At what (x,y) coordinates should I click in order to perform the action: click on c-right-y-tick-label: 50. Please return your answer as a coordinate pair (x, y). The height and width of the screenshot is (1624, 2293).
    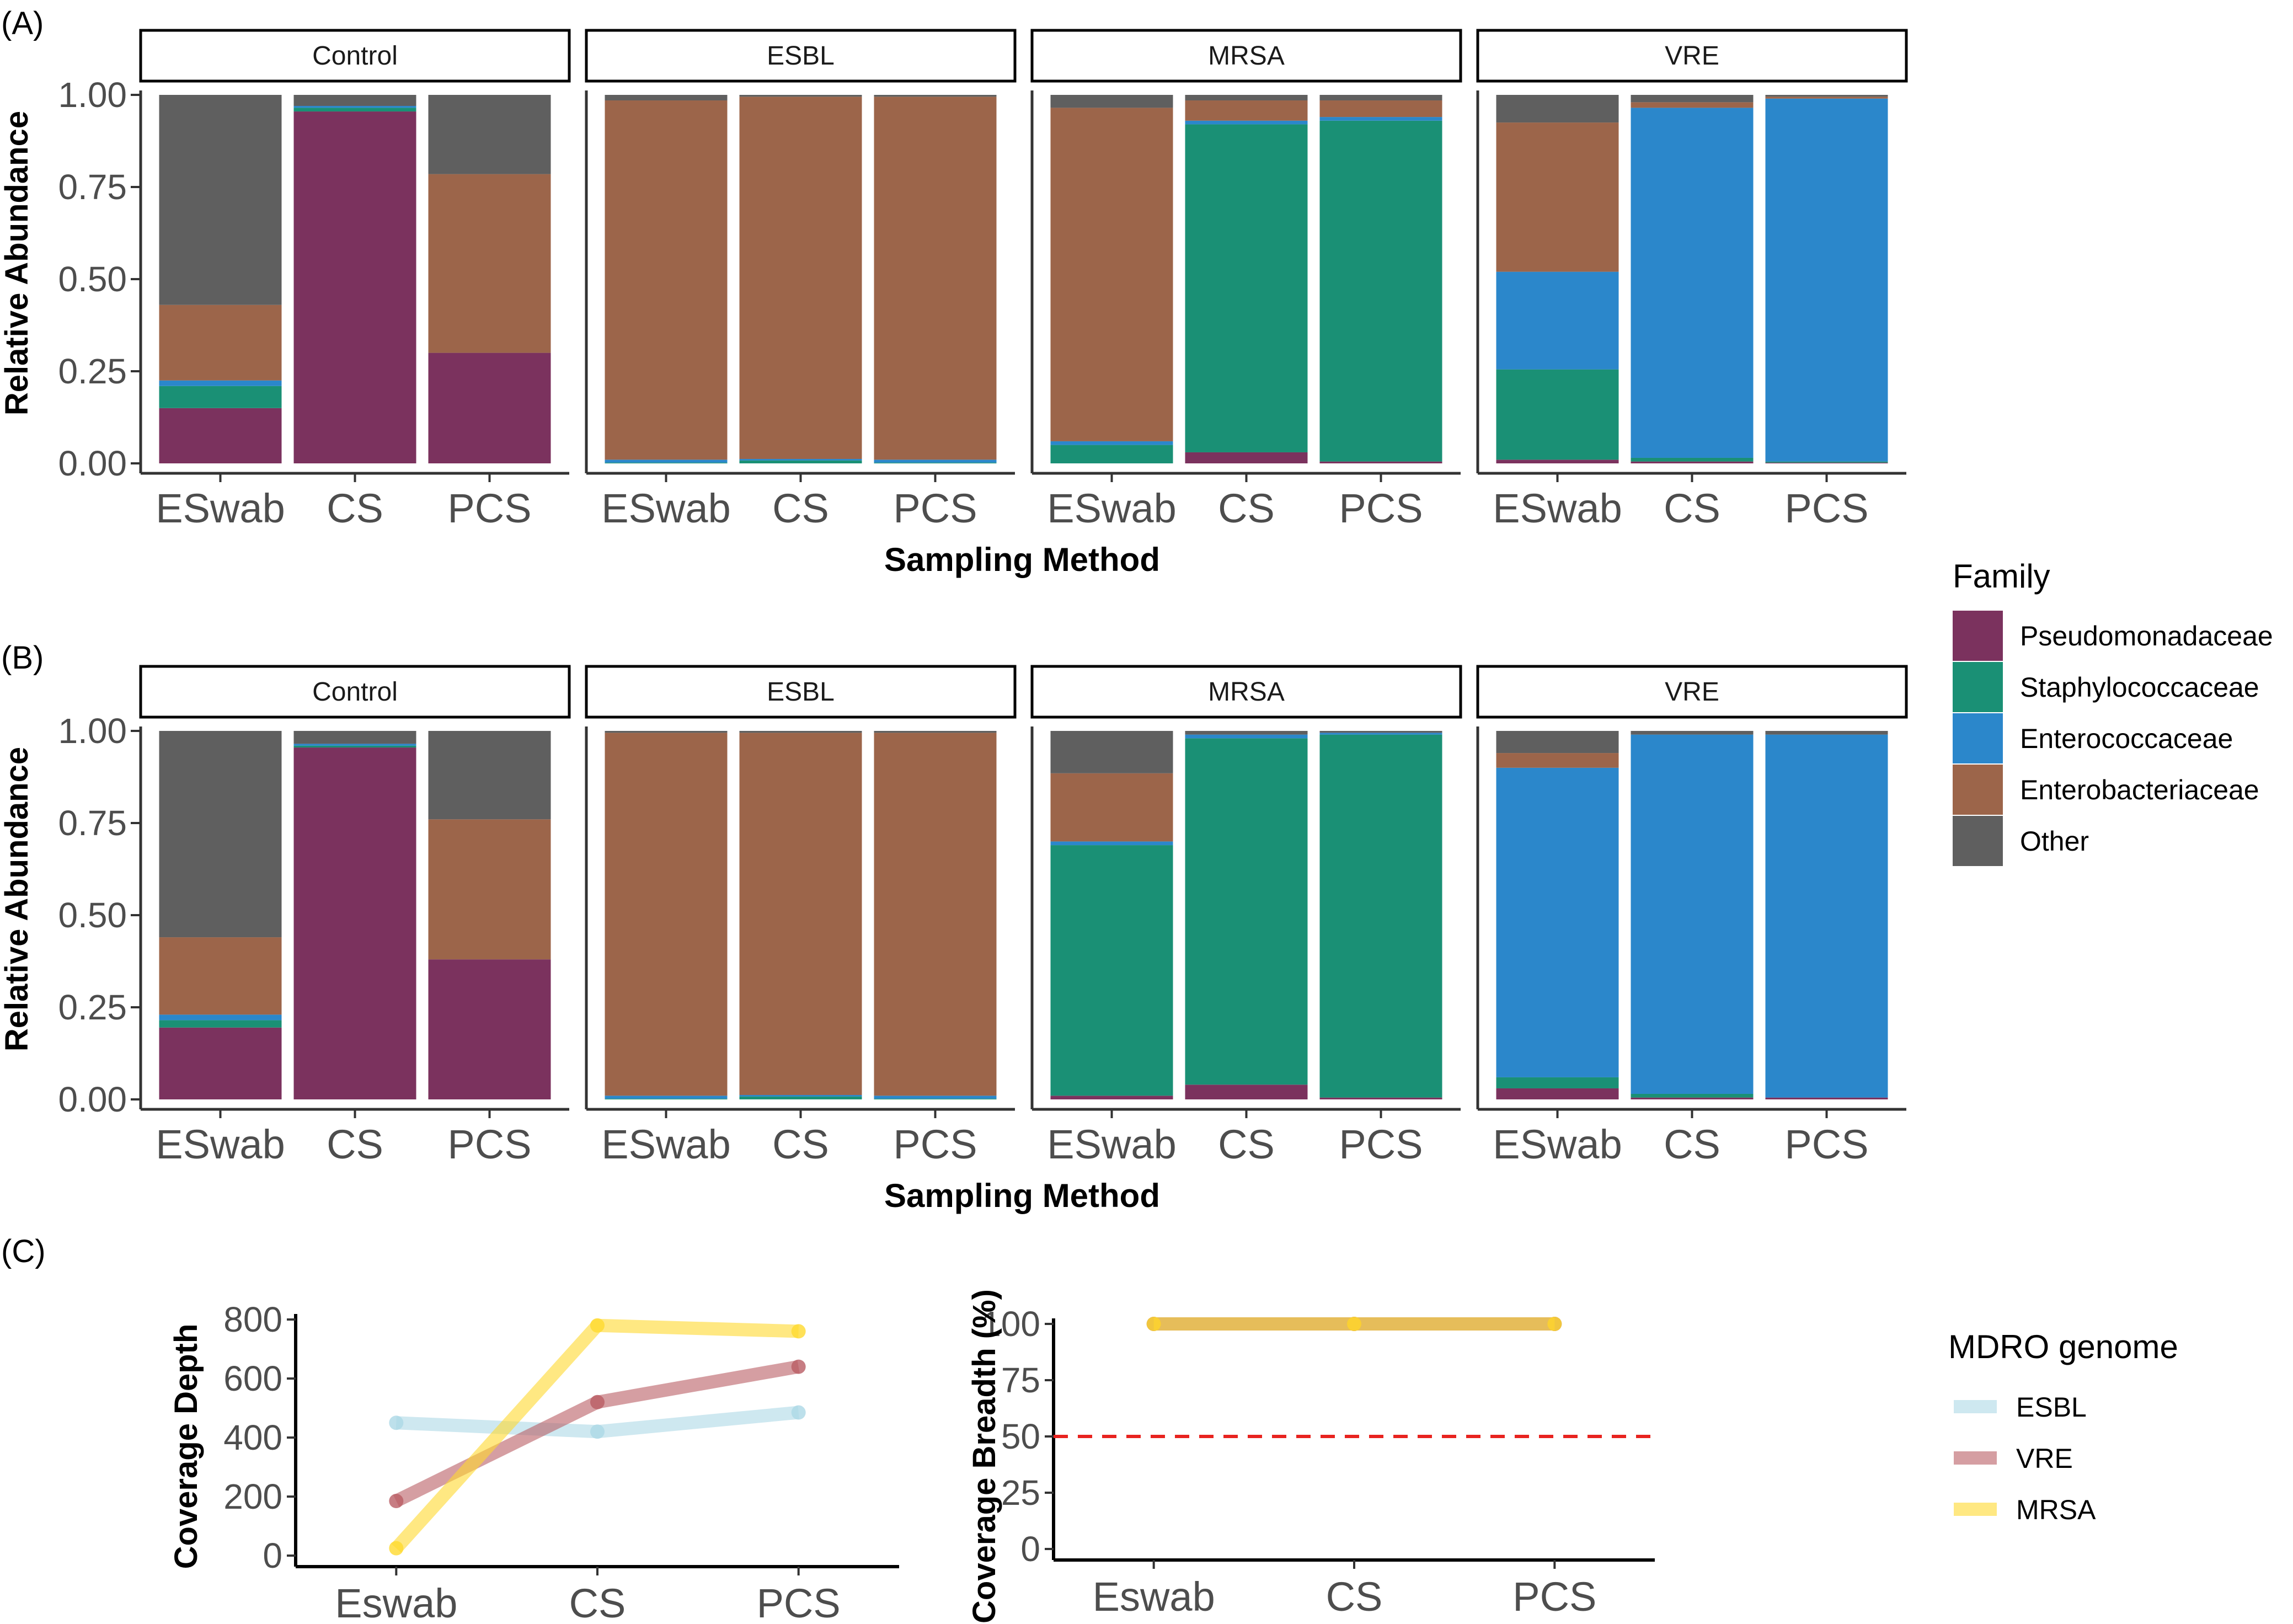
    Looking at the image, I should click on (1021, 1436).